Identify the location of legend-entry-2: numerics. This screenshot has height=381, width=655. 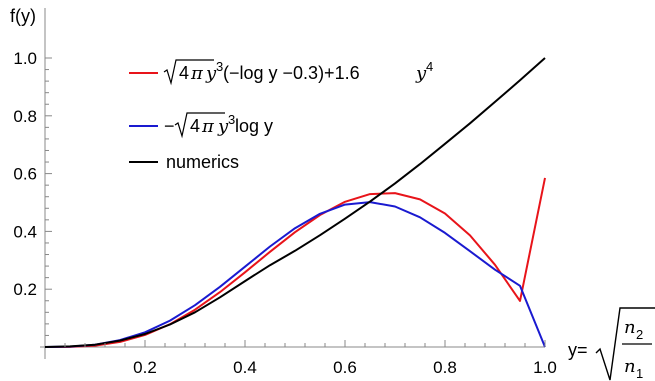
(202, 162).